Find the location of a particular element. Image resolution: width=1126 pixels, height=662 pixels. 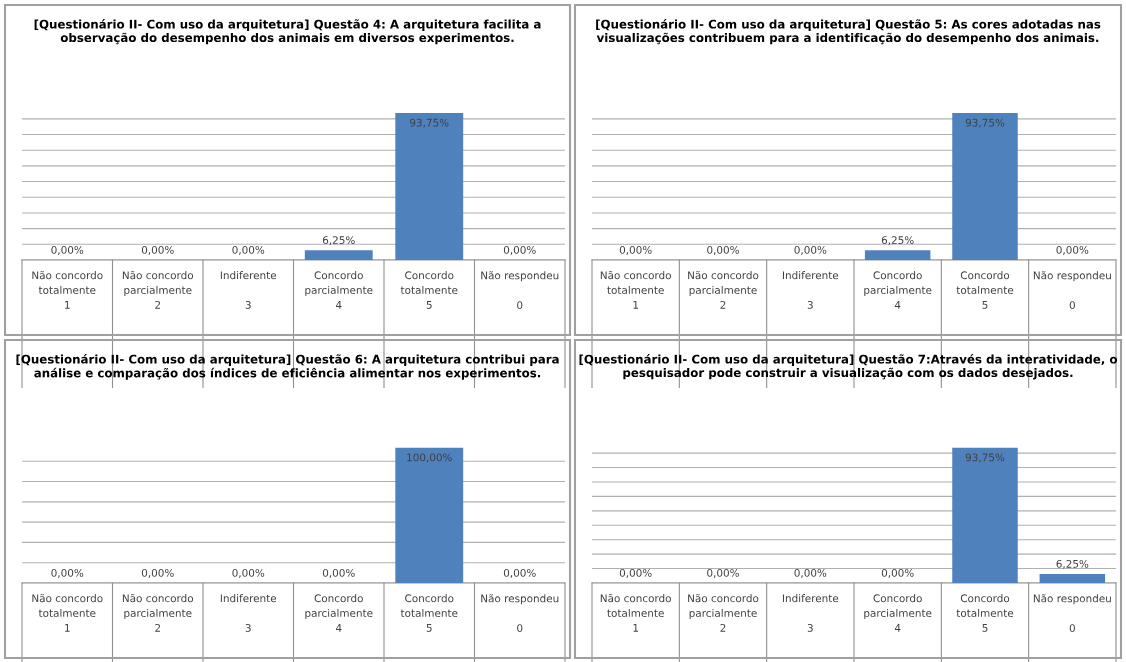

chart-title: [Questionário II- Com uso da arquitetura] Questão 5: As cores adotadas nas visualizações contribuem para a identificação do desempenho dos animais. is located at coordinates (848, 32).